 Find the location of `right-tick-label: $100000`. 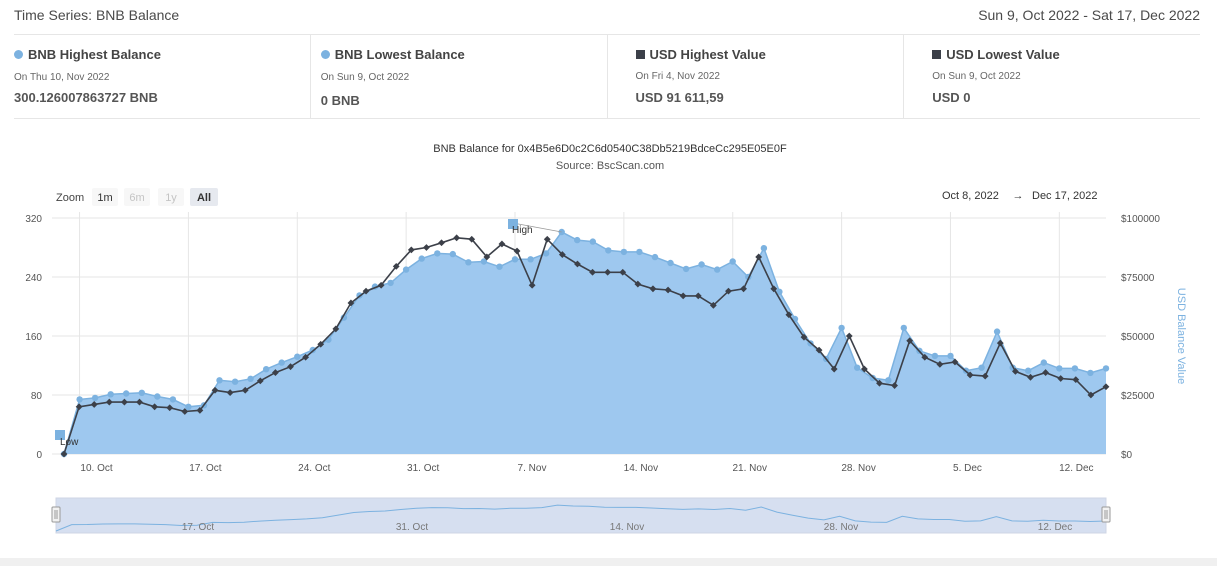

right-tick-label: $100000 is located at coordinates (1140, 219).